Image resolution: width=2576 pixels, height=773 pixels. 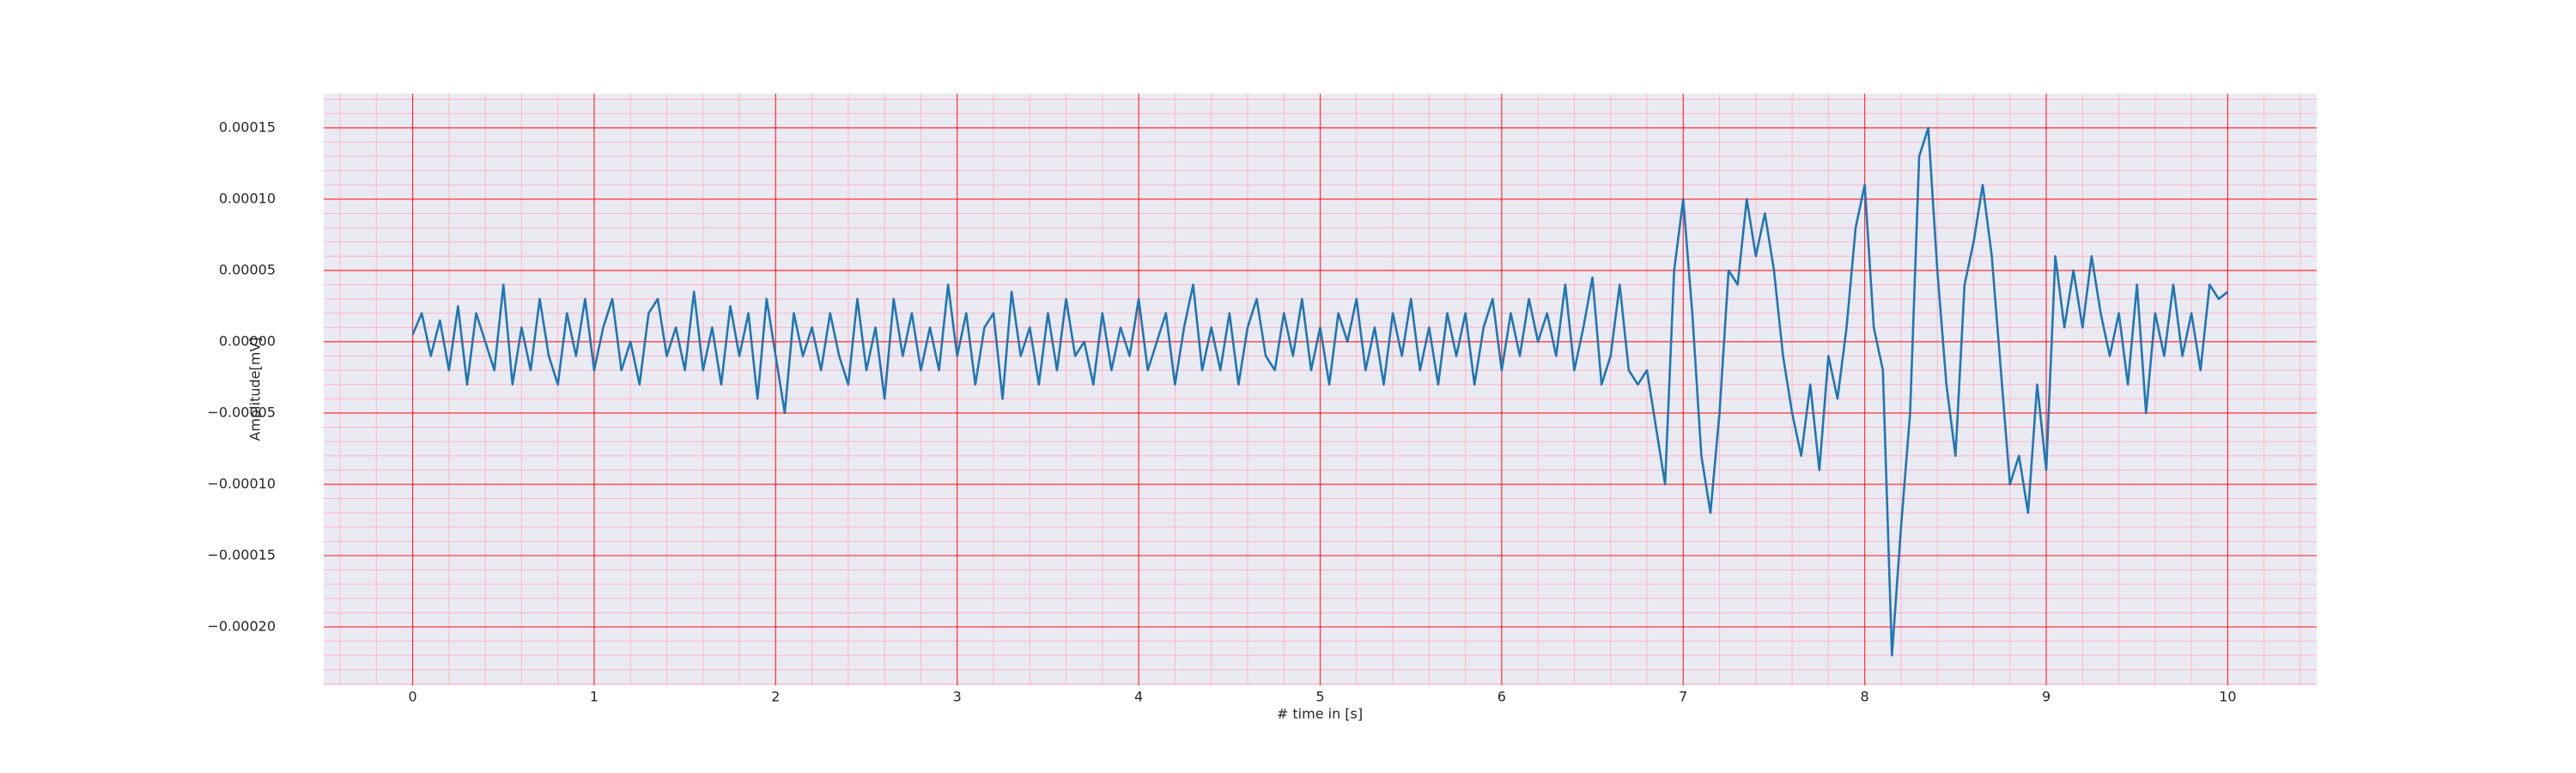 What do you see at coordinates (241, 626) in the screenshot?
I see `y-tick-label: −0.00020` at bounding box center [241, 626].